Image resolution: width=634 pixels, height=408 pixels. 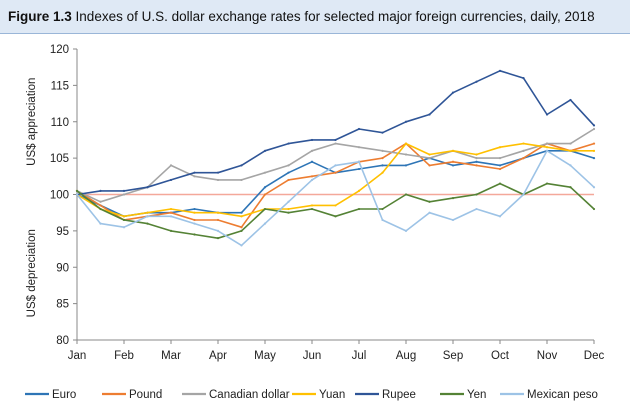 What do you see at coordinates (62, 341) in the screenshot?
I see `y-tick-label: 80` at bounding box center [62, 341].